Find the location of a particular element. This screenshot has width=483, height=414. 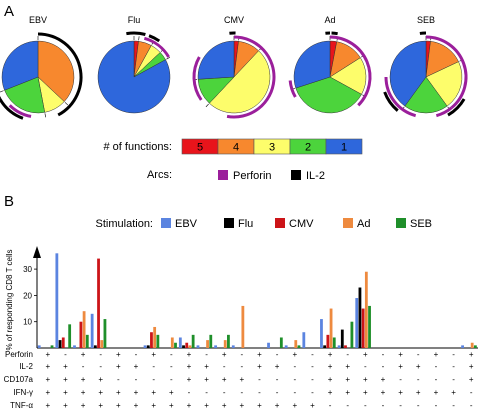

stimulation-swatch-seb is located at coordinates (401, 223).